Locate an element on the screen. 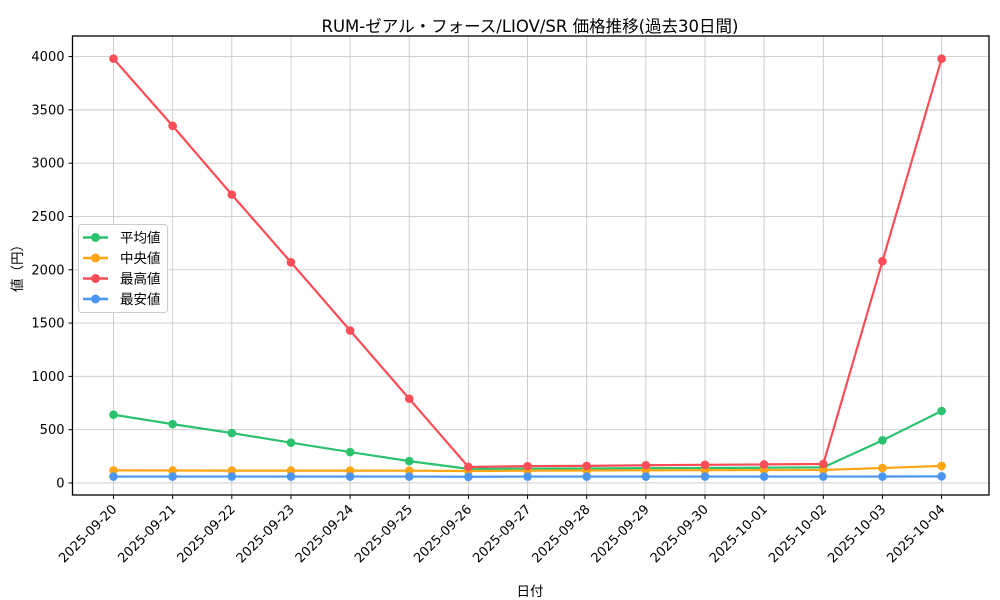  svg-text: 0 is located at coordinates (60, 483).